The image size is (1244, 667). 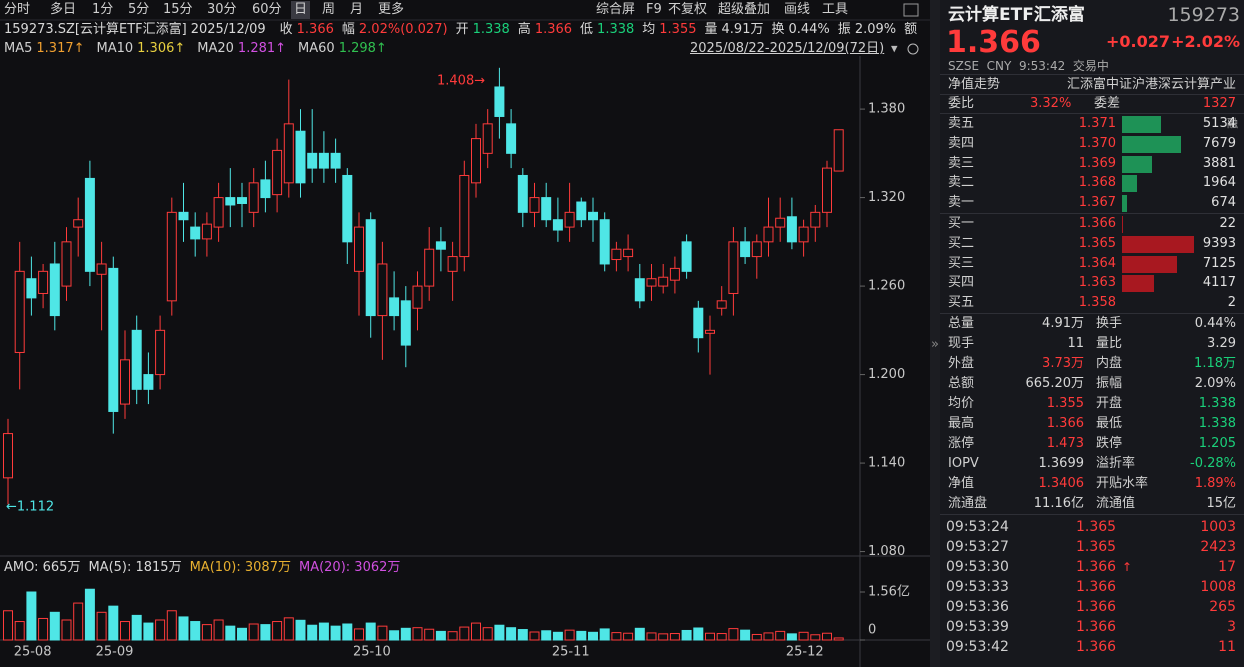 What do you see at coordinates (135, 567) in the screenshot?
I see `volume-legend-item: MA(5): 1815万` at bounding box center [135, 567].